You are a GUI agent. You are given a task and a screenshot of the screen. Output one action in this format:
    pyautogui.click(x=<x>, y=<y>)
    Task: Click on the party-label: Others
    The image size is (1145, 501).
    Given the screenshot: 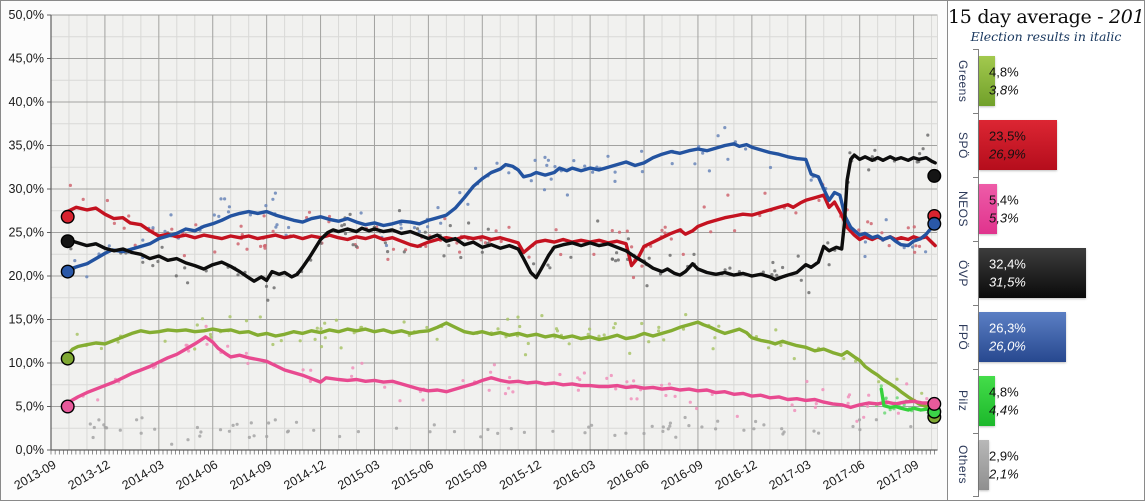 What is the action you would take?
    pyautogui.click(x=963, y=465)
    